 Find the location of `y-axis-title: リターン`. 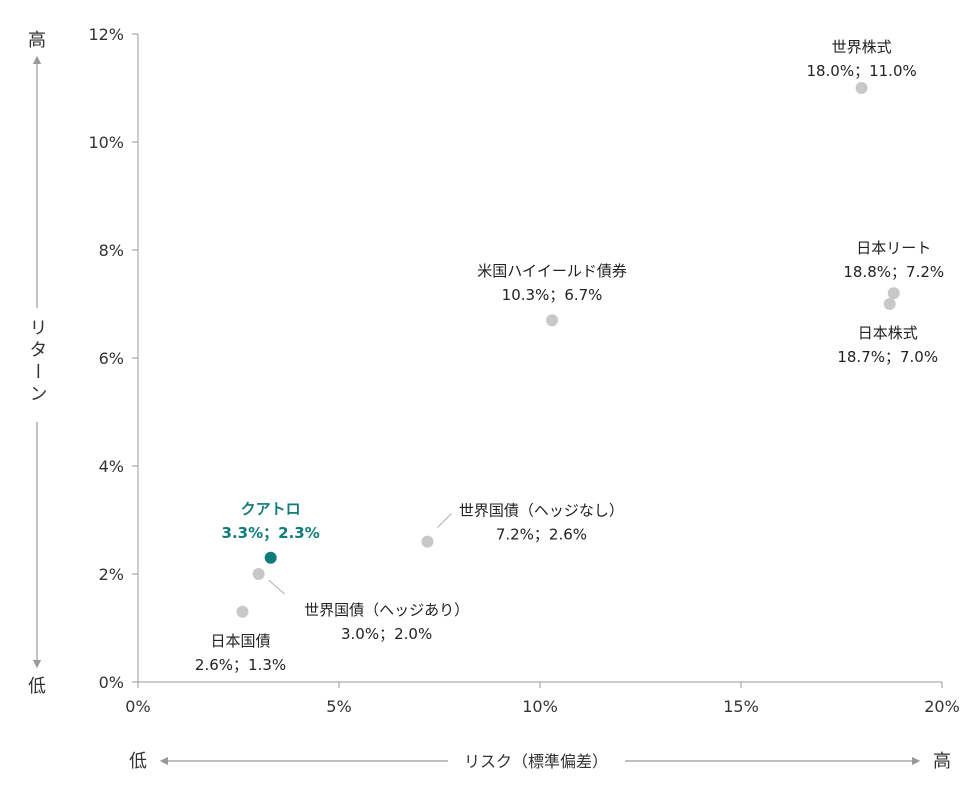

y-axis-title: リターン is located at coordinates (37, 362).